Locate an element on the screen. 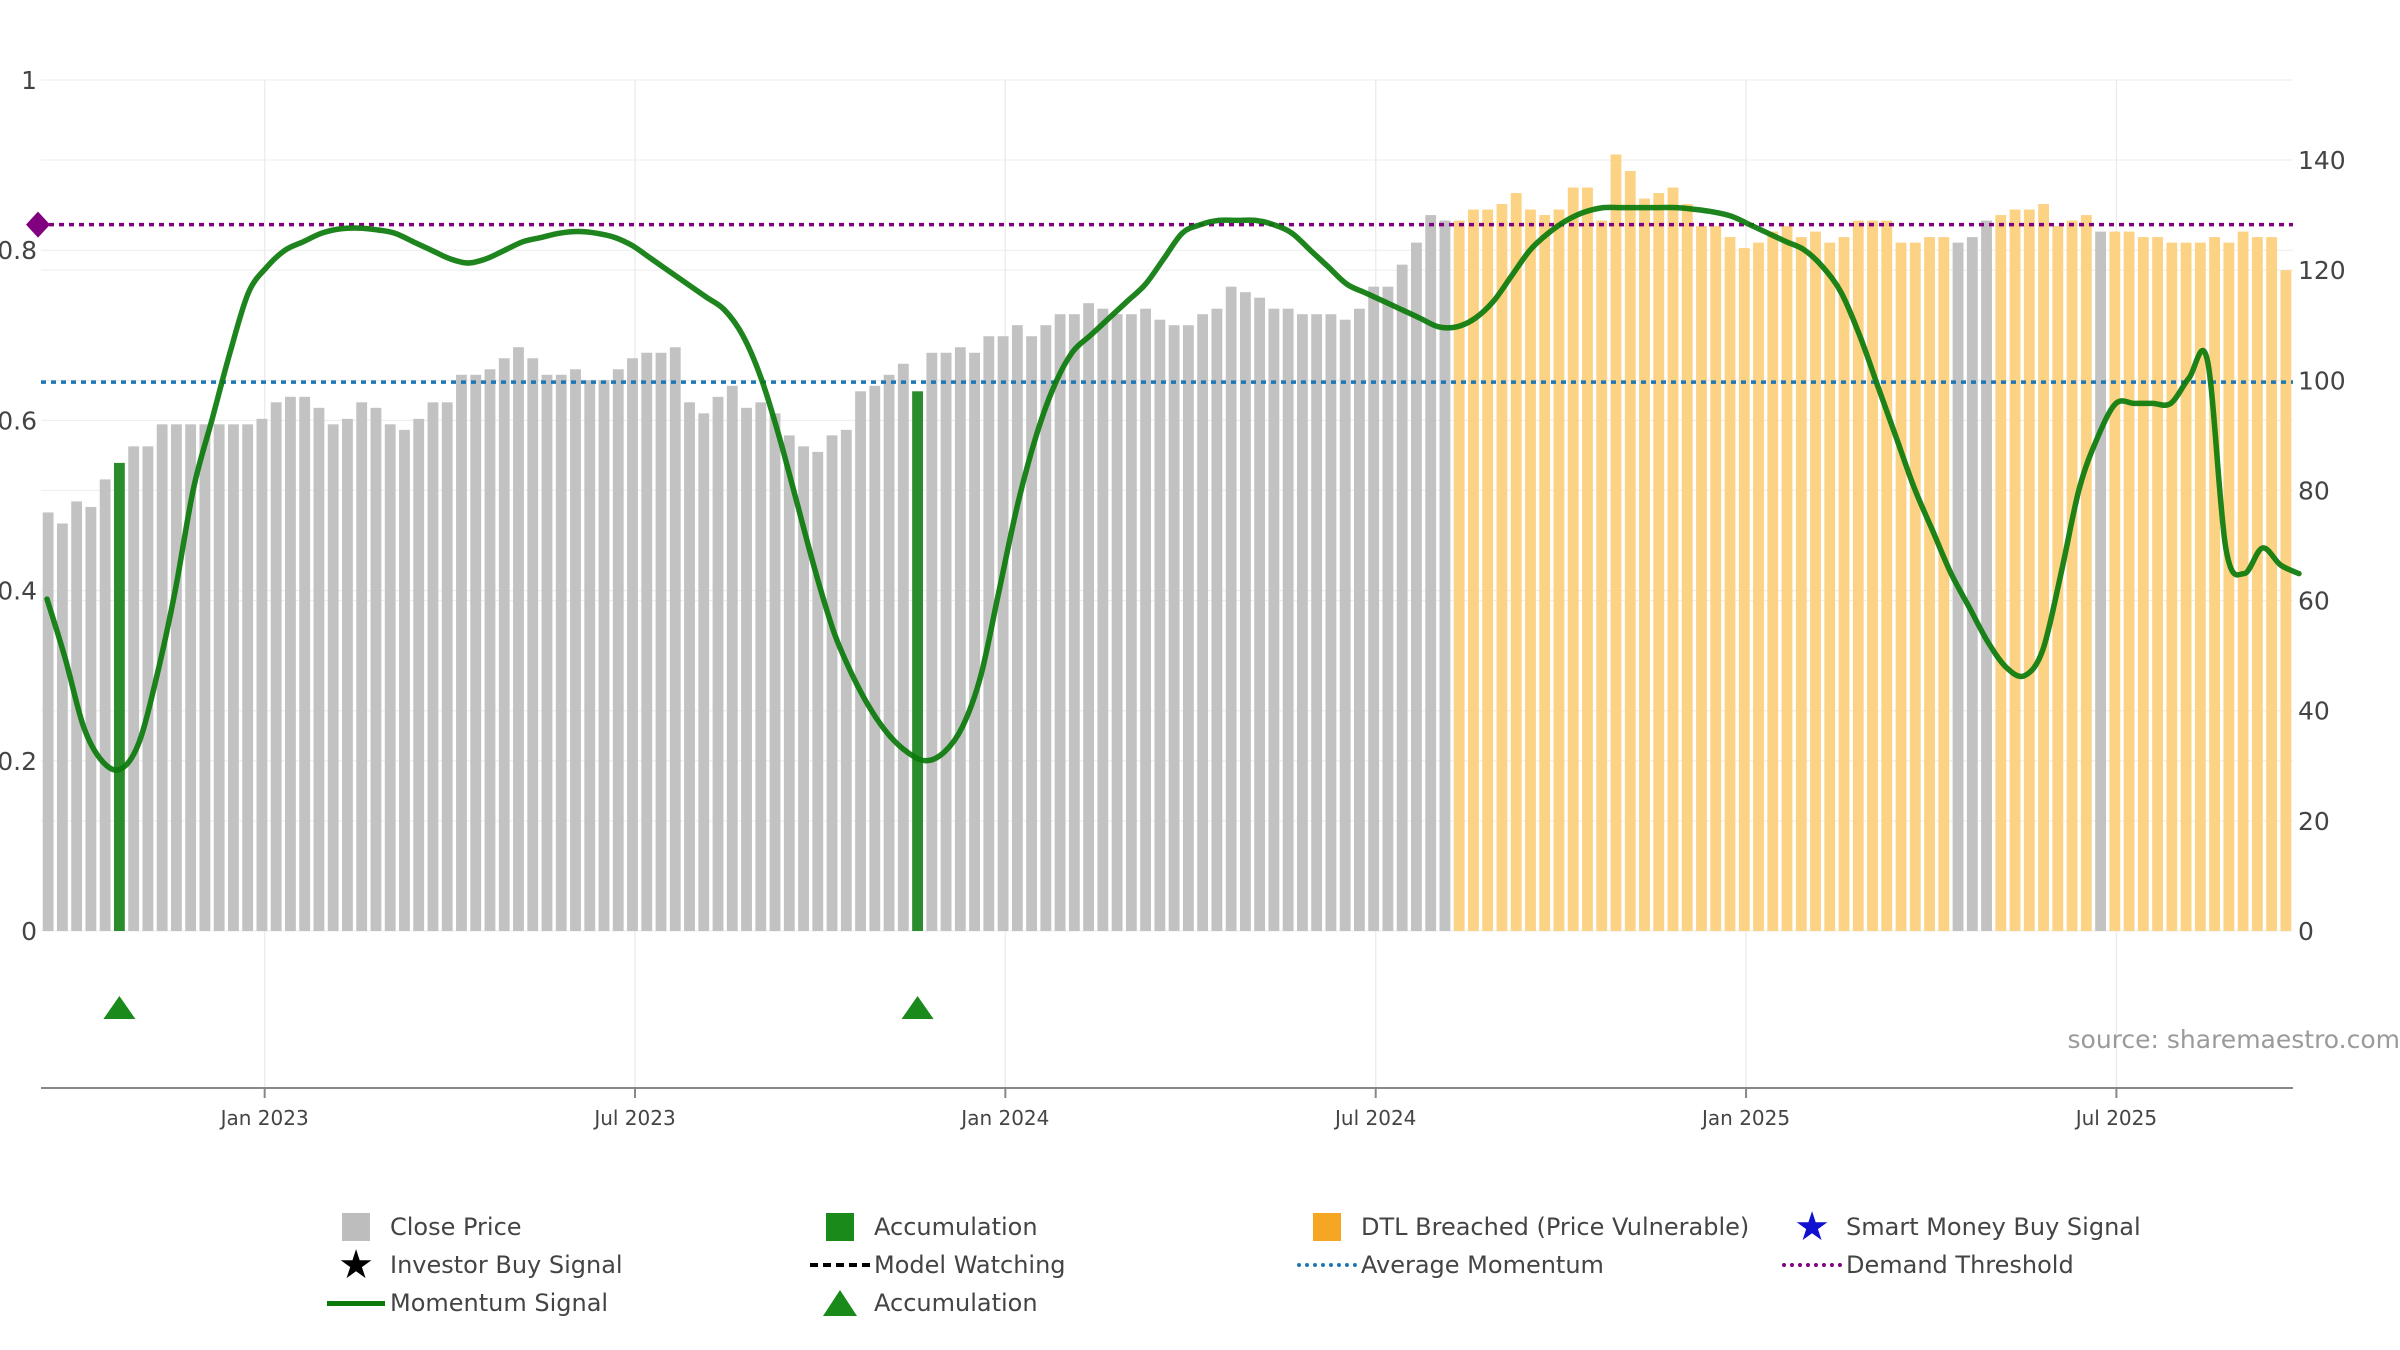 The height and width of the screenshot is (1350, 2400). right-tick-label: 20 is located at coordinates (2314, 821).